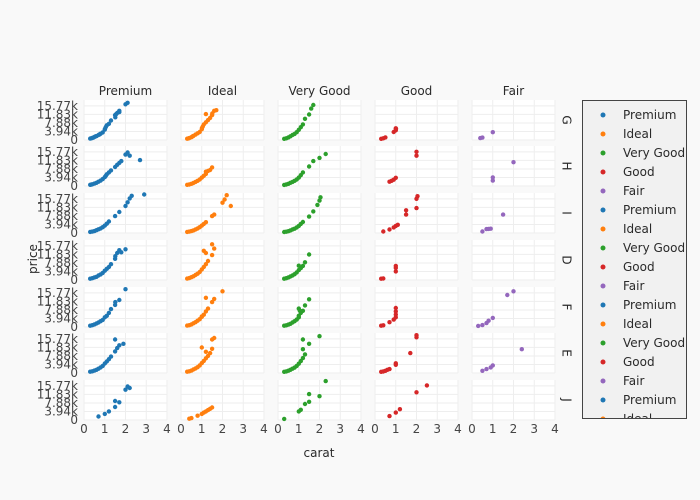  I want to click on x-tick-label: 0, so click(472, 429).